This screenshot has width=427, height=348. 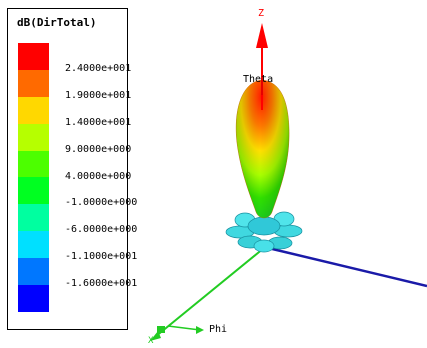 What do you see at coordinates (101, 284) in the screenshot?
I see `legend-tick-label: -1.6000e+001` at bounding box center [101, 284].